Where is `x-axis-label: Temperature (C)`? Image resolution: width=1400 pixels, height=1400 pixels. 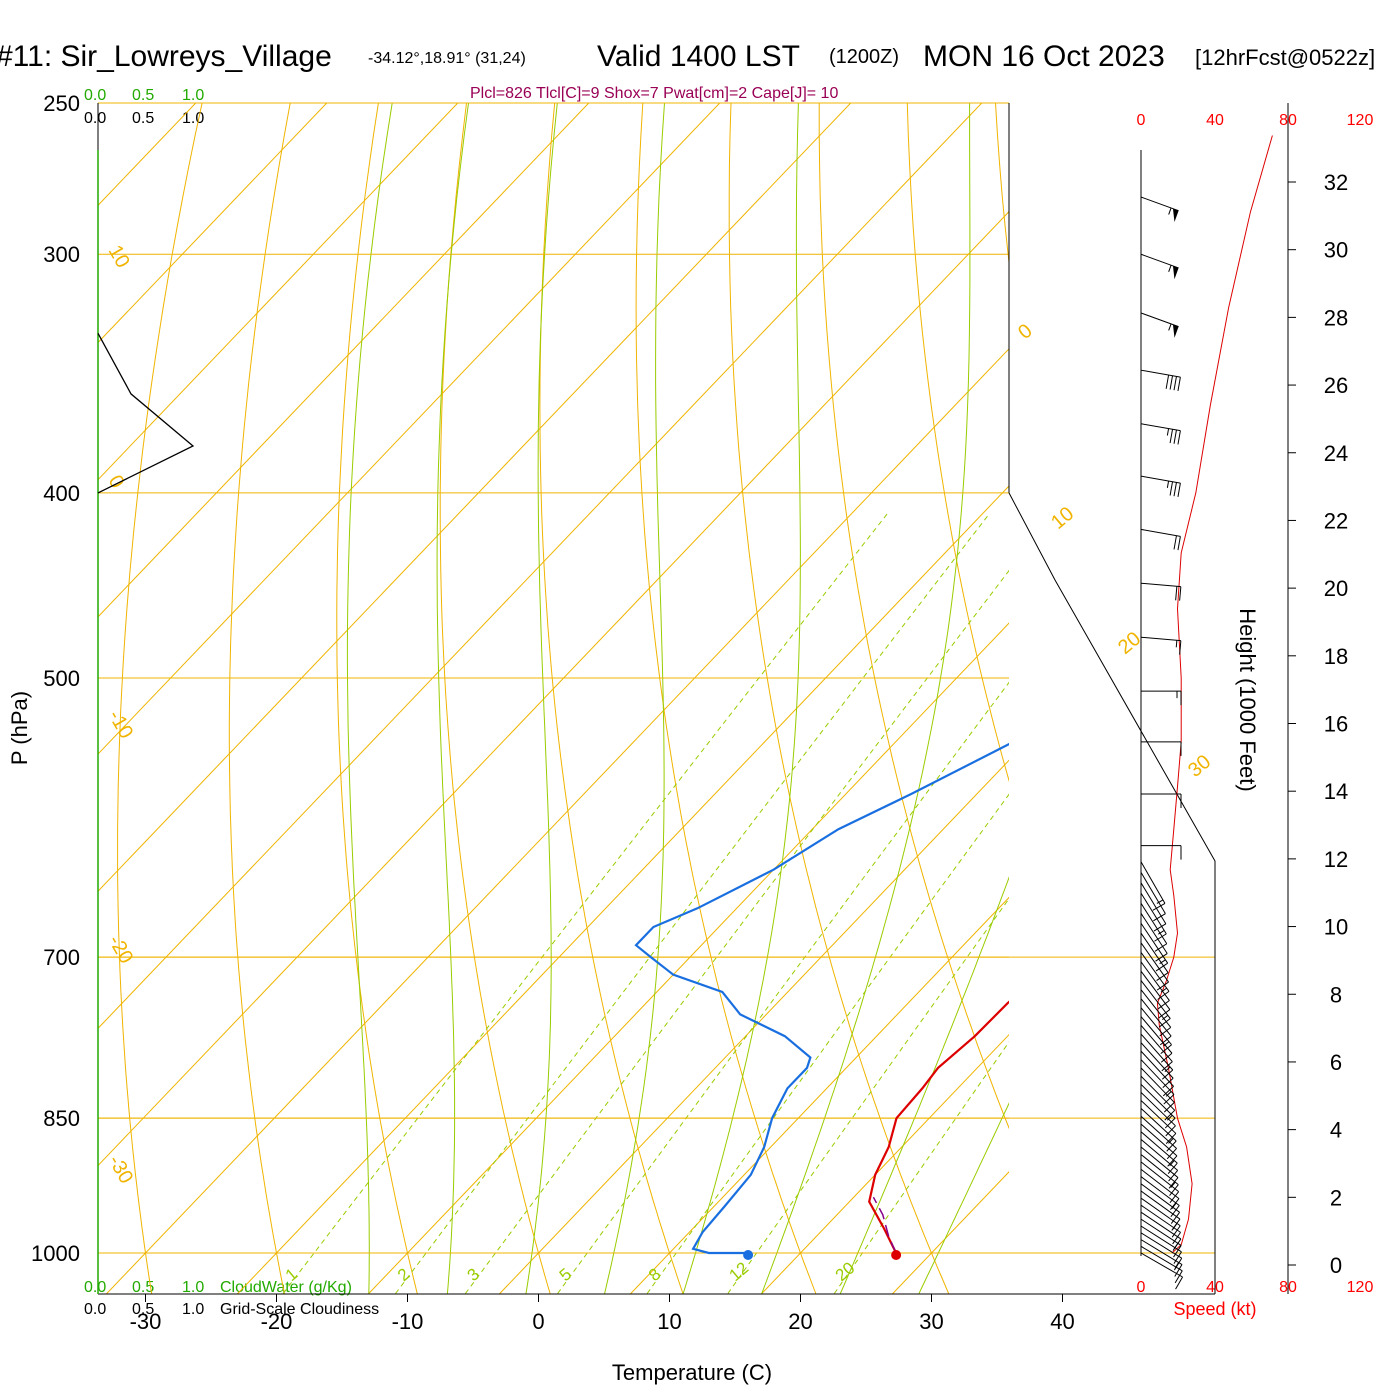
x-axis-label: Temperature (C) is located at coordinates (692, 1372).